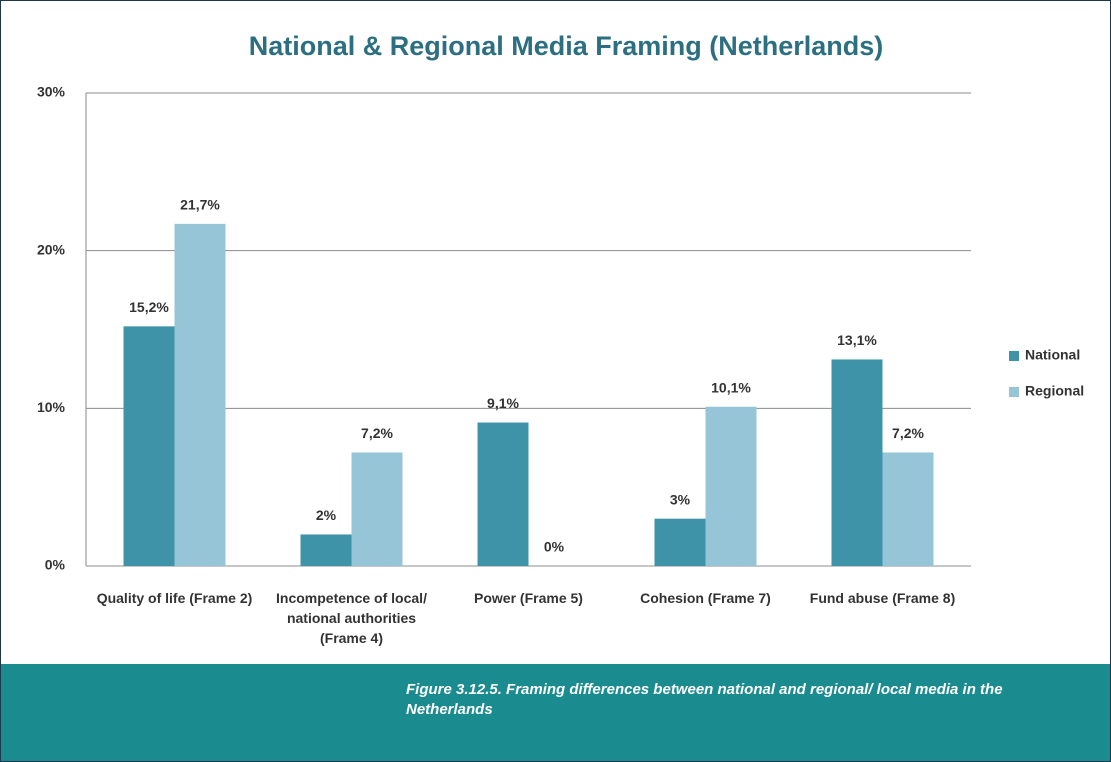 This screenshot has width=1111, height=762. Describe the element at coordinates (882, 598) in the screenshot. I see `x-tick-label: Fund abuse (Frame 8)` at that location.